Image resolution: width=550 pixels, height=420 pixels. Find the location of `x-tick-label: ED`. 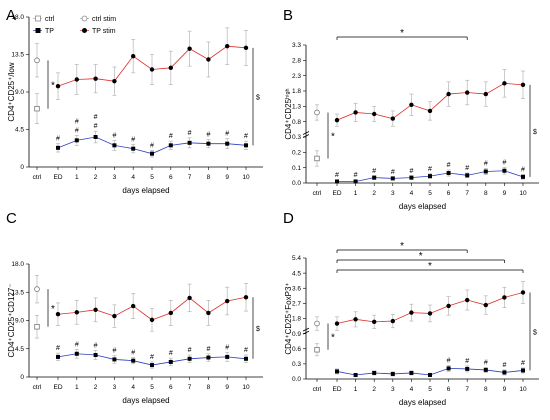

x-tick-label: ED is located at coordinates (336, 389).